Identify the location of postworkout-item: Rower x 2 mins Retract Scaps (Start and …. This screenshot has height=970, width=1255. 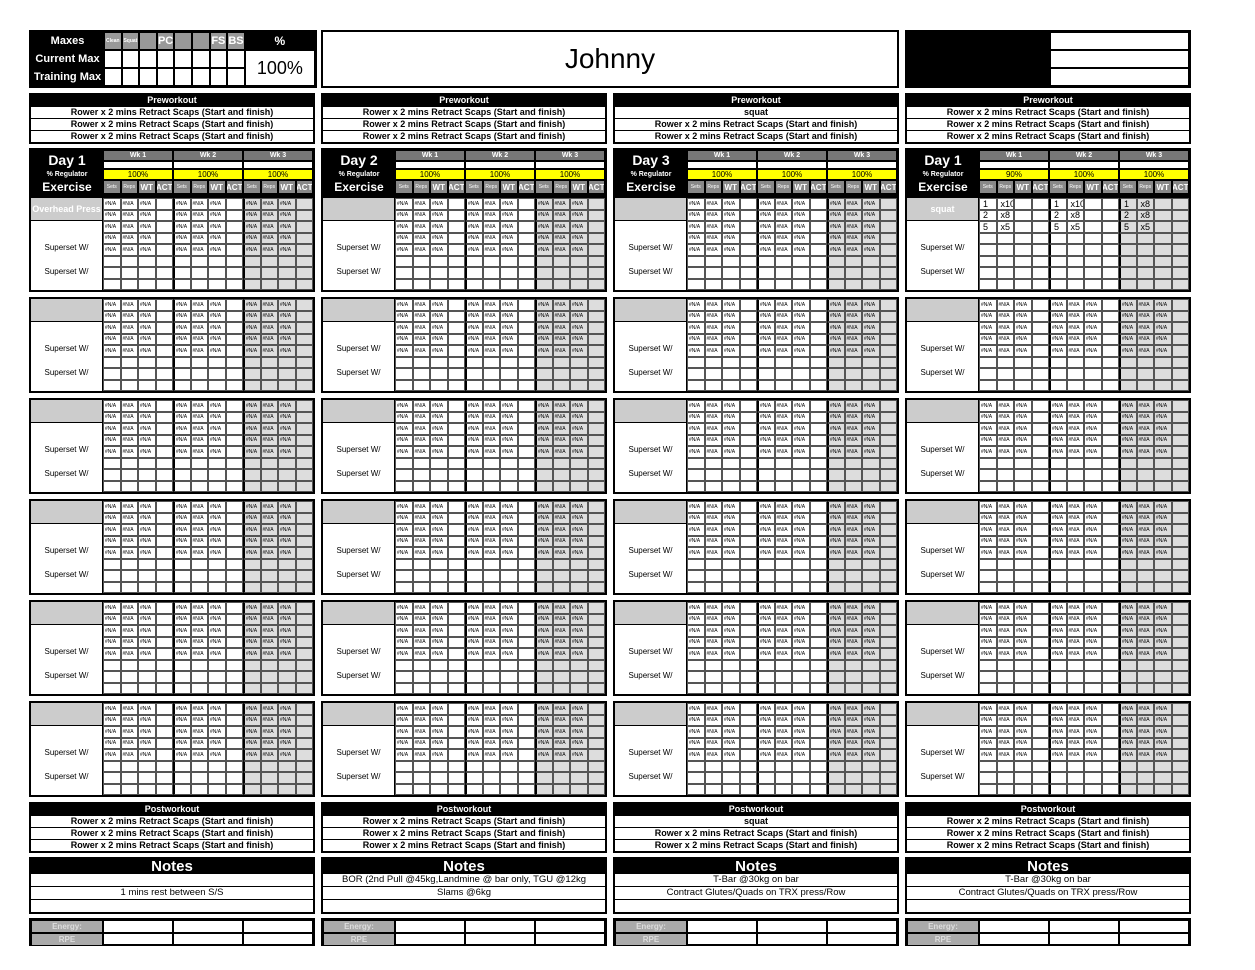
(172, 845).